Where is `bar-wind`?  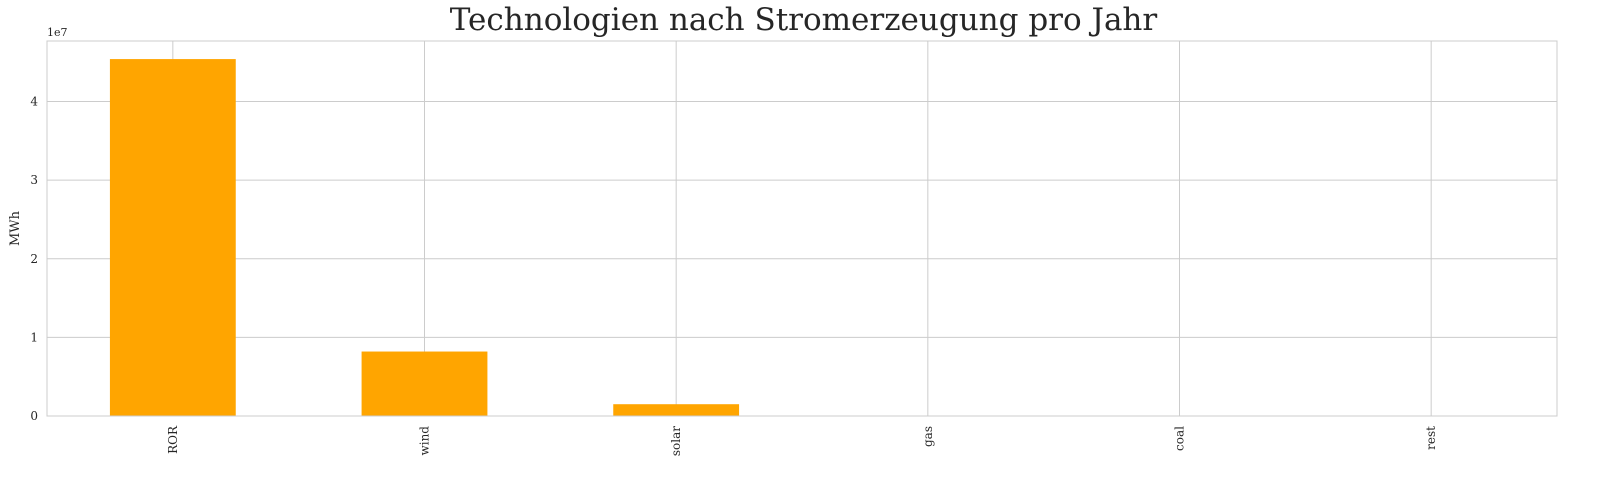
bar-wind is located at coordinates (424, 383).